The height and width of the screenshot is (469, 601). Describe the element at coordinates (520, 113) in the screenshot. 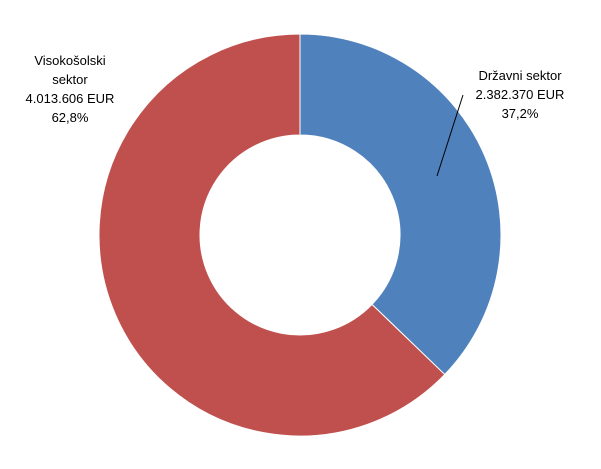

I see `percent-label: 37,2%` at that location.